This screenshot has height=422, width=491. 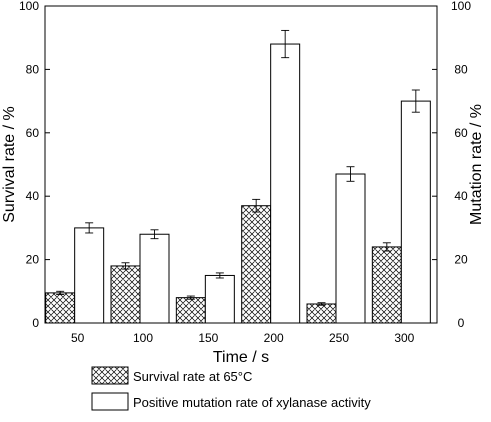 I want to click on x-tick-label: 200, so click(x=274, y=338).